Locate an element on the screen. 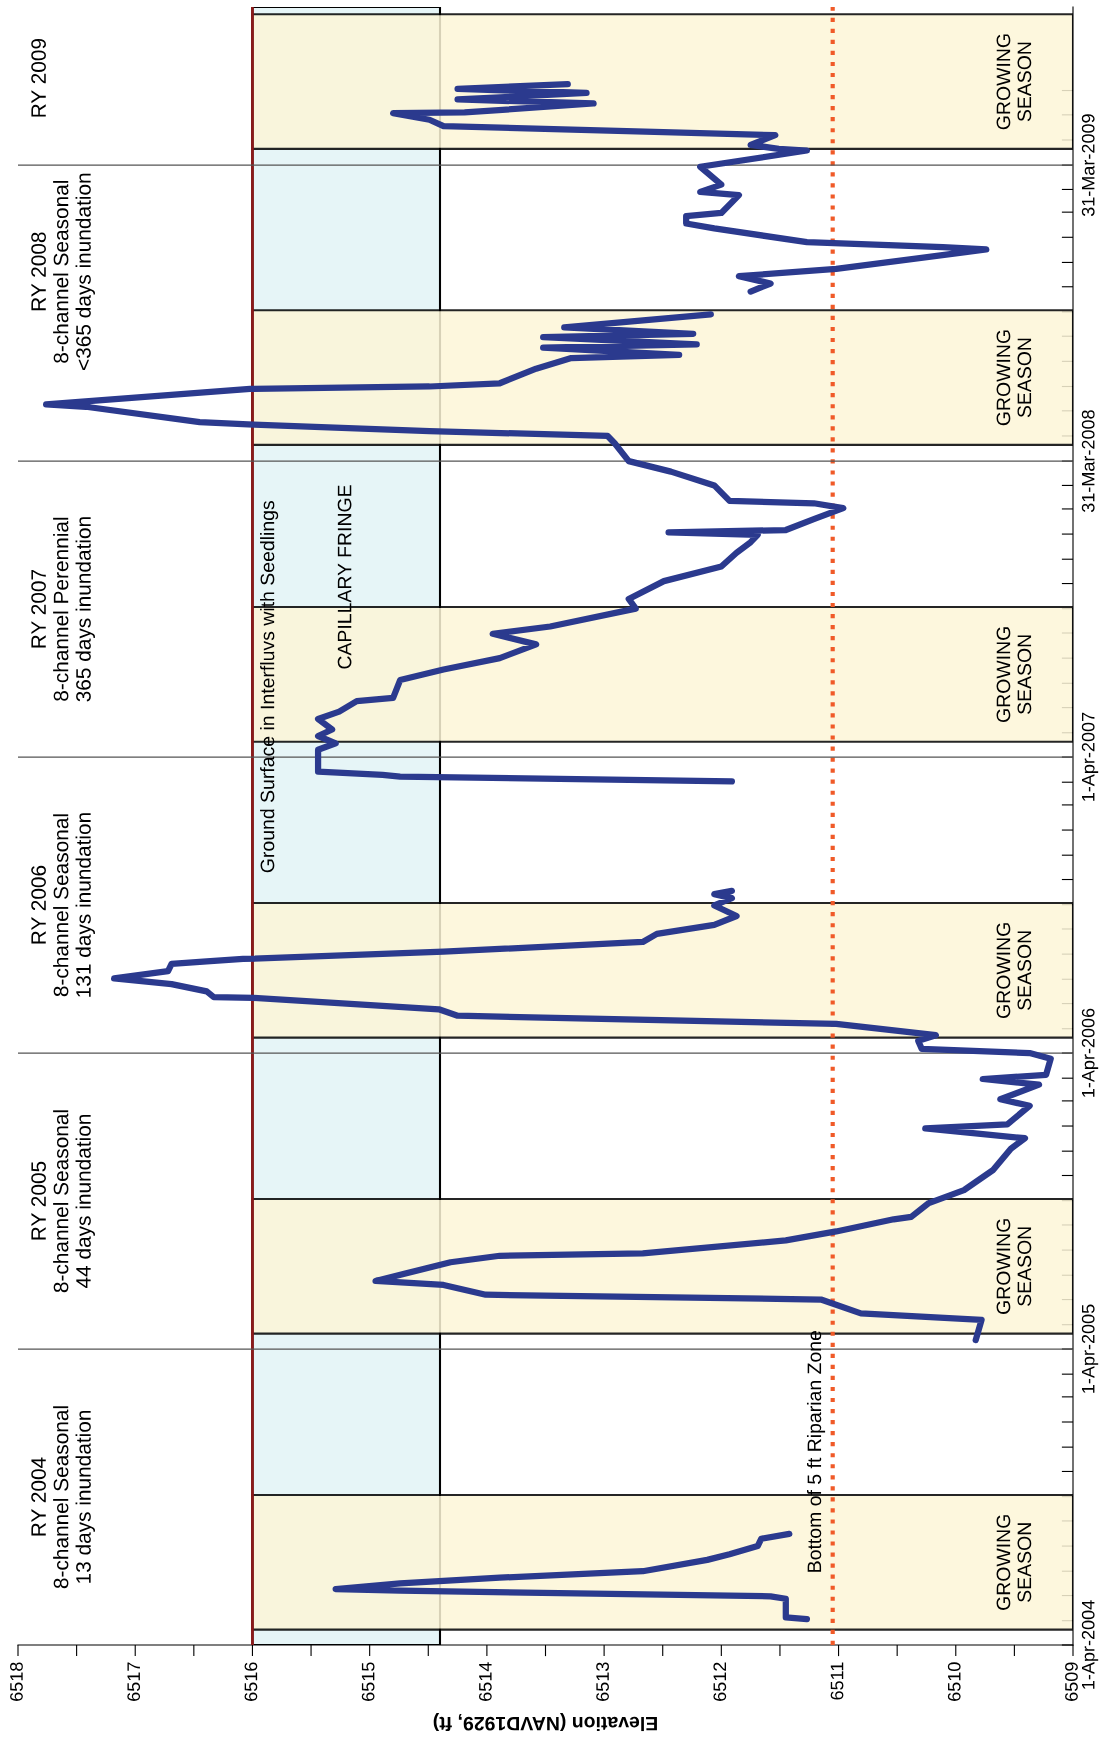  annotation: RY 2008 8-channel Seasonal <365 days inundation is located at coordinates (63, 271).